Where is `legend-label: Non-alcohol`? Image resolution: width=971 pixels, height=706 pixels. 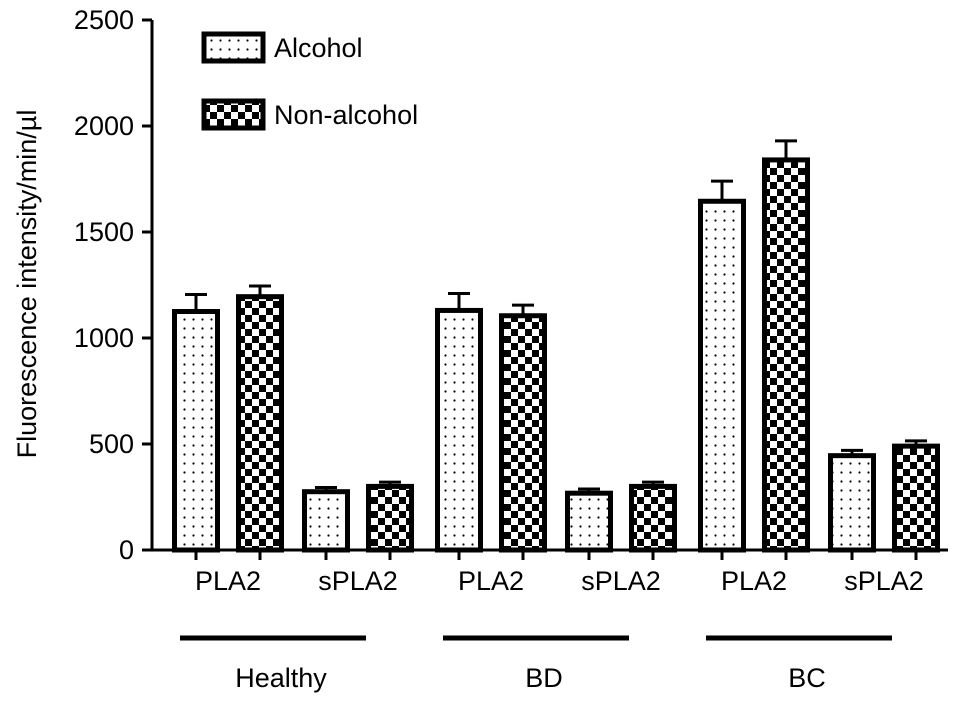
legend-label: Non-alcohol is located at coordinates (346, 115).